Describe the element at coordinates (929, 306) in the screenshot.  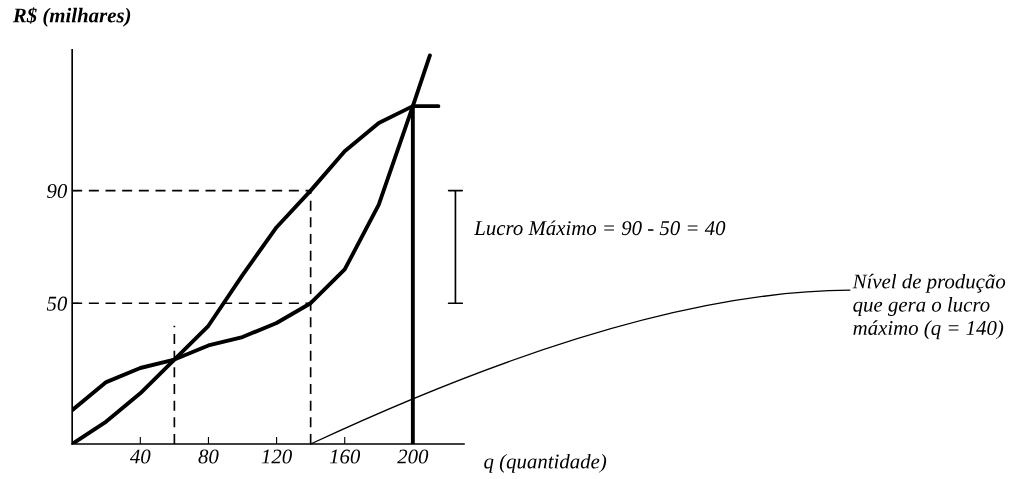
I see `annotation: Nível de produção que gera o lucro máximo (q = 140)` at that location.